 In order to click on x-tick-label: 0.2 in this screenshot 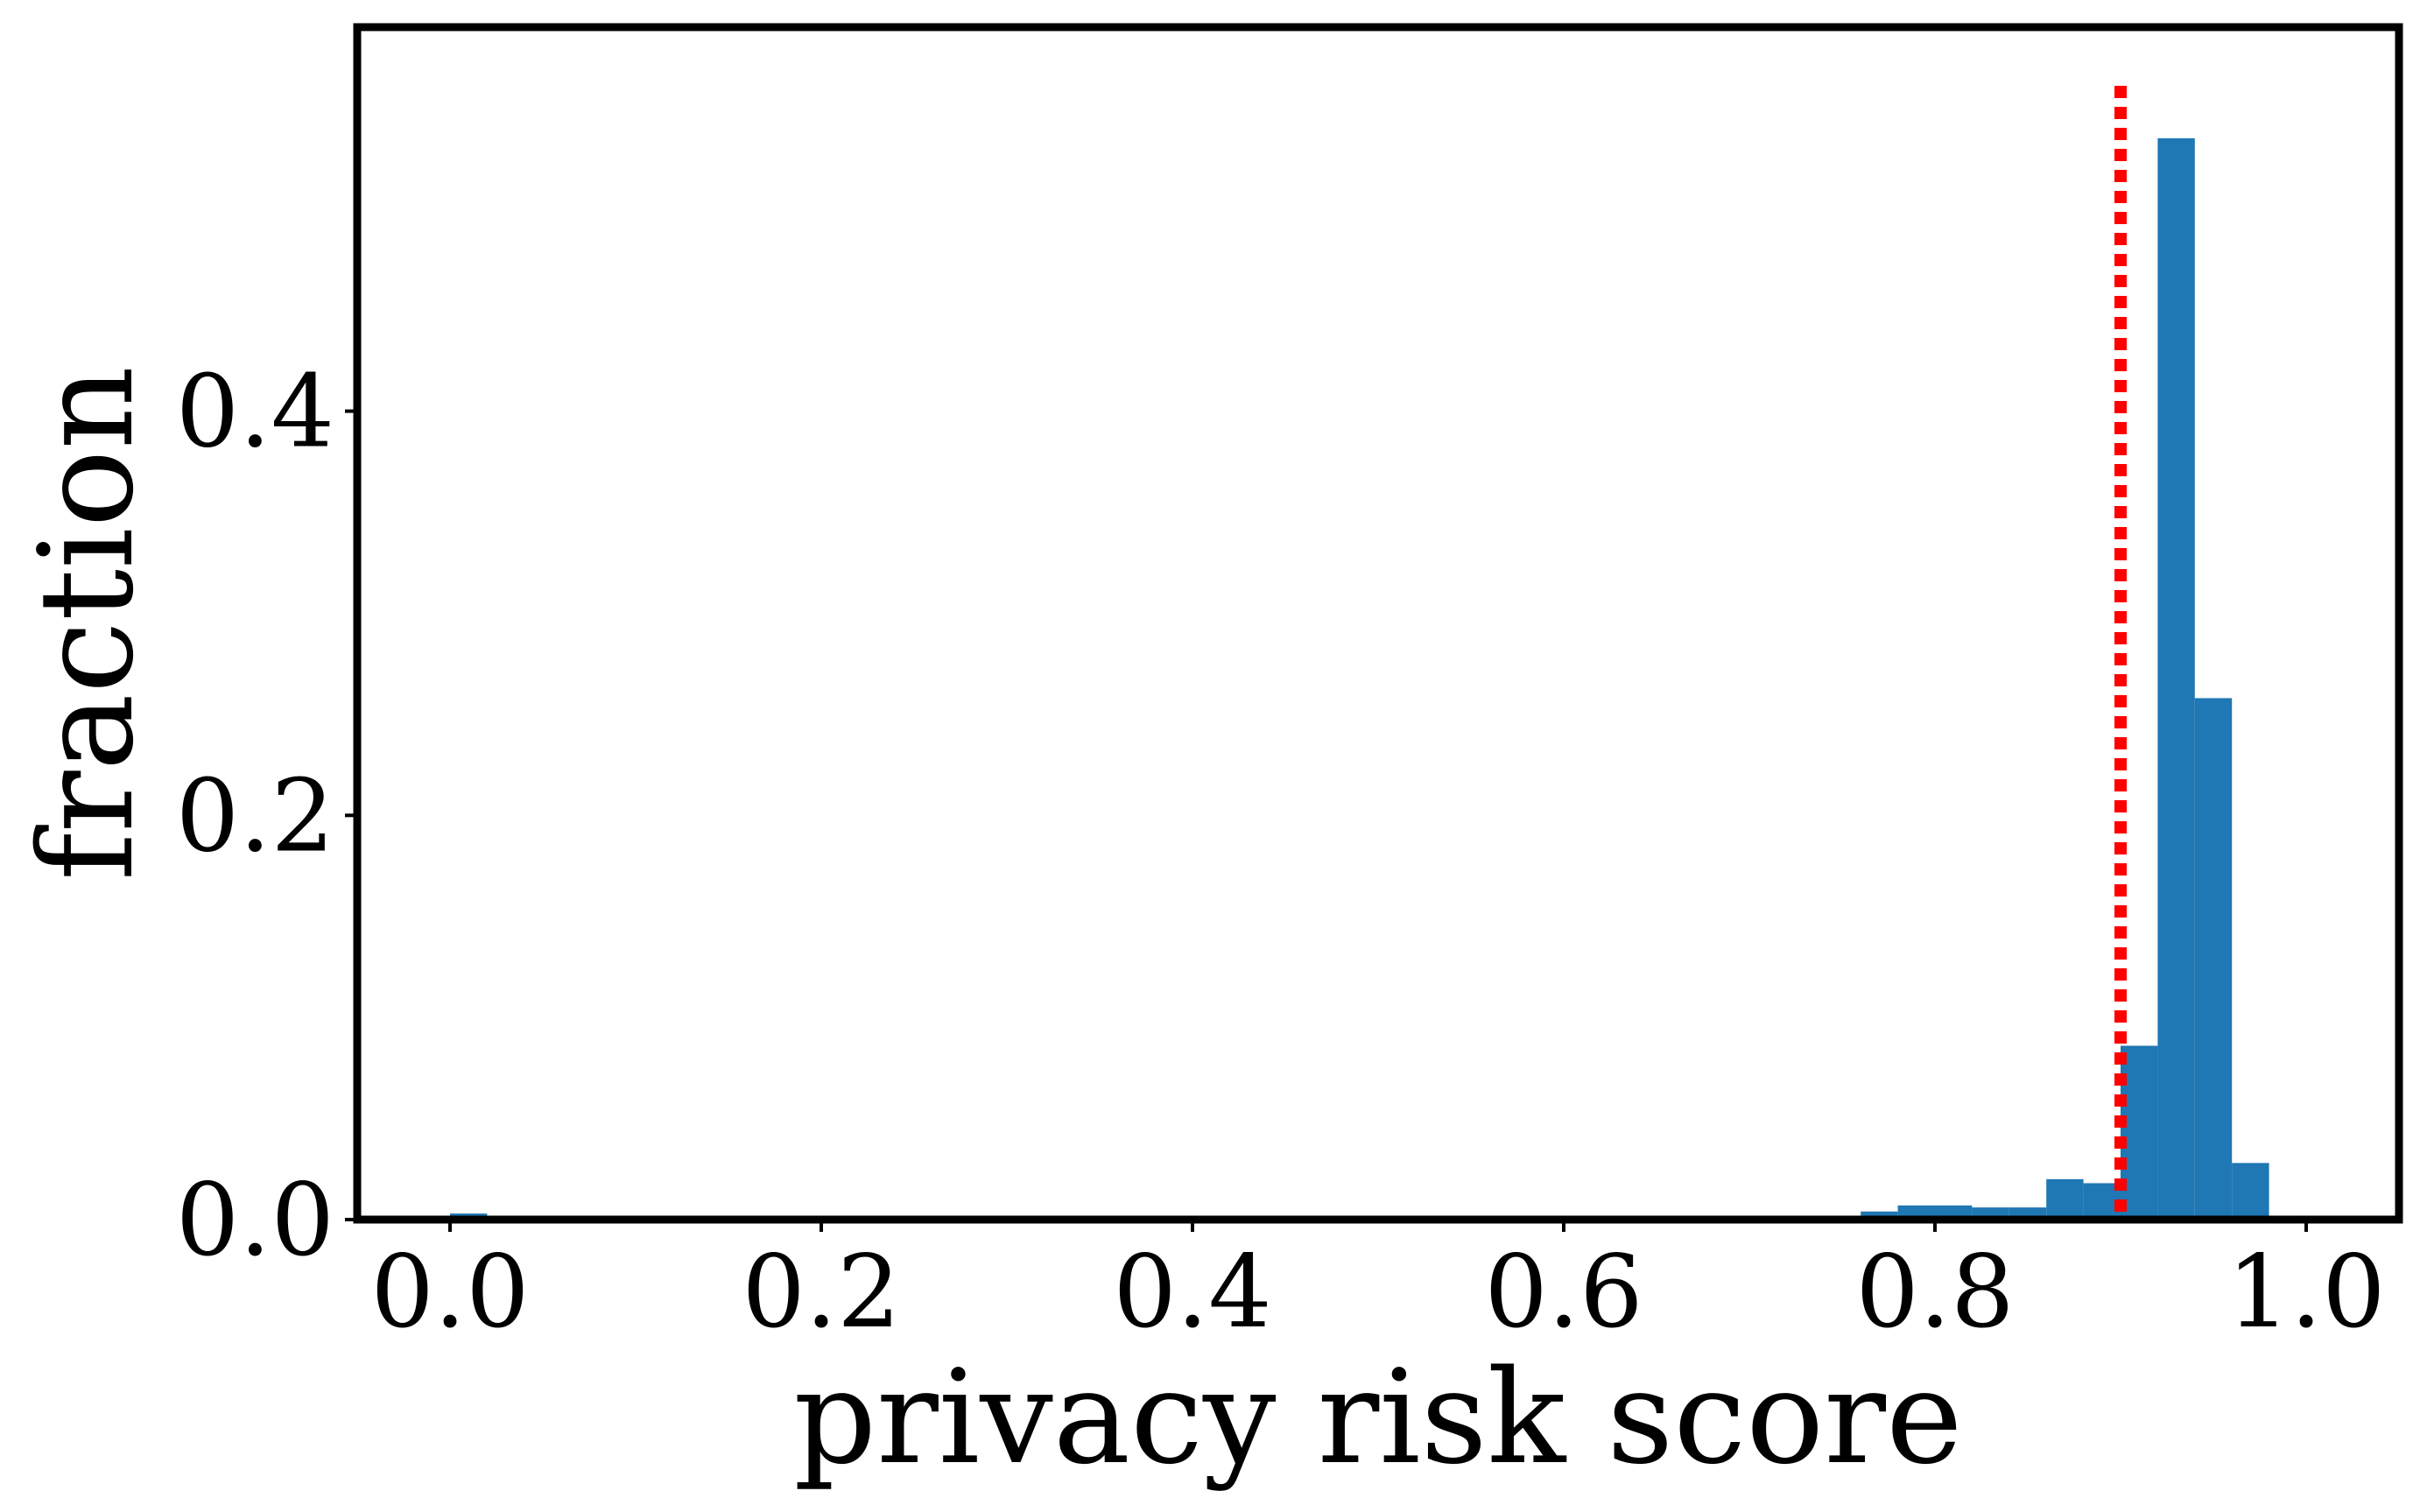, I will do `click(821, 1292)`.